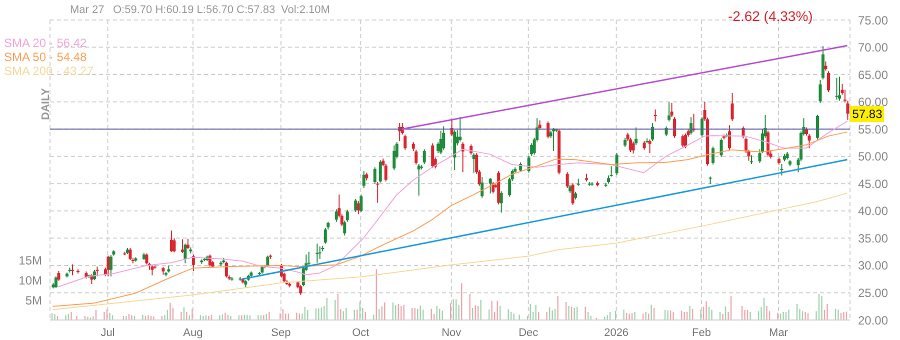 The width and height of the screenshot is (900, 340). Describe the element at coordinates (873, 20) in the screenshot. I see `y-tick-label: 75.00` at that location.